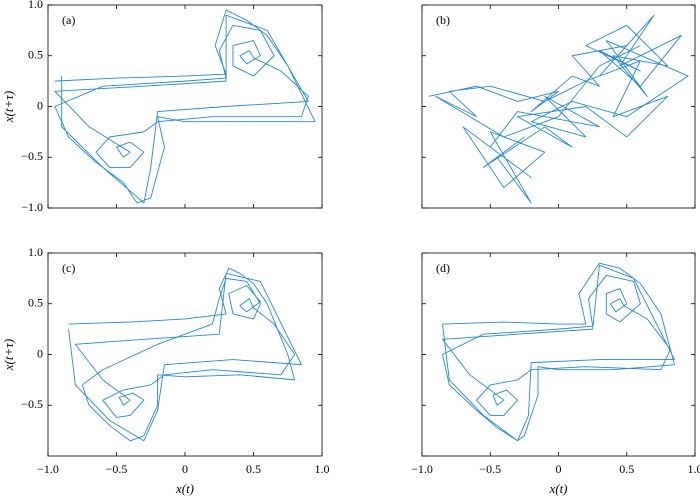 This screenshot has height=504, width=700. What do you see at coordinates (68, 20) in the screenshot?
I see `panel-label: (a)` at bounding box center [68, 20].